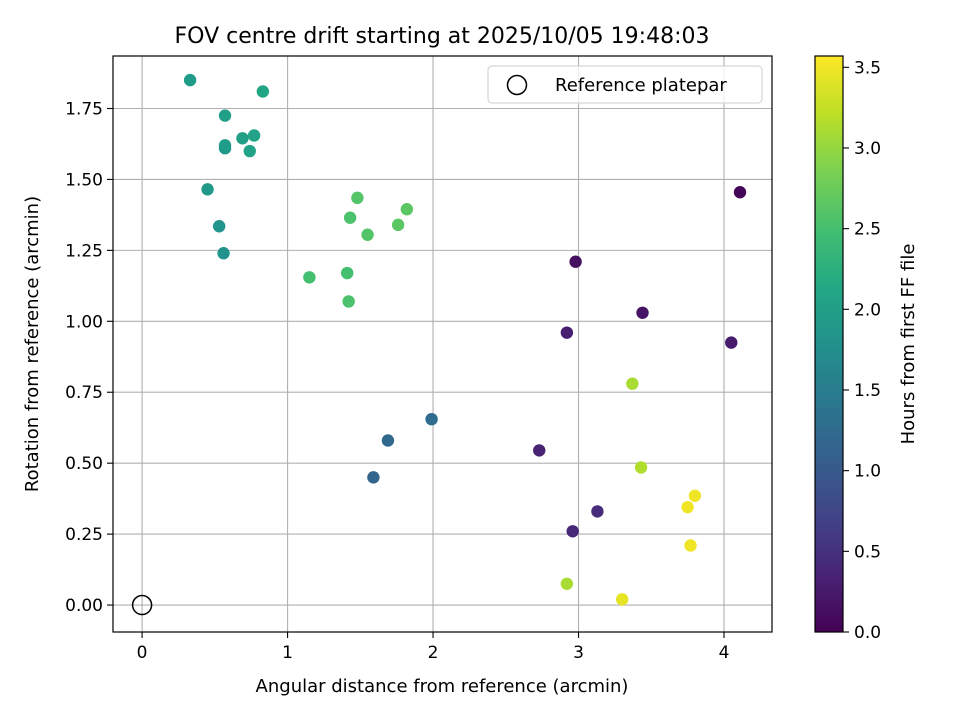 This screenshot has height=720, width=960. I want to click on colorbar-tick-label: 3.0, so click(867, 149).